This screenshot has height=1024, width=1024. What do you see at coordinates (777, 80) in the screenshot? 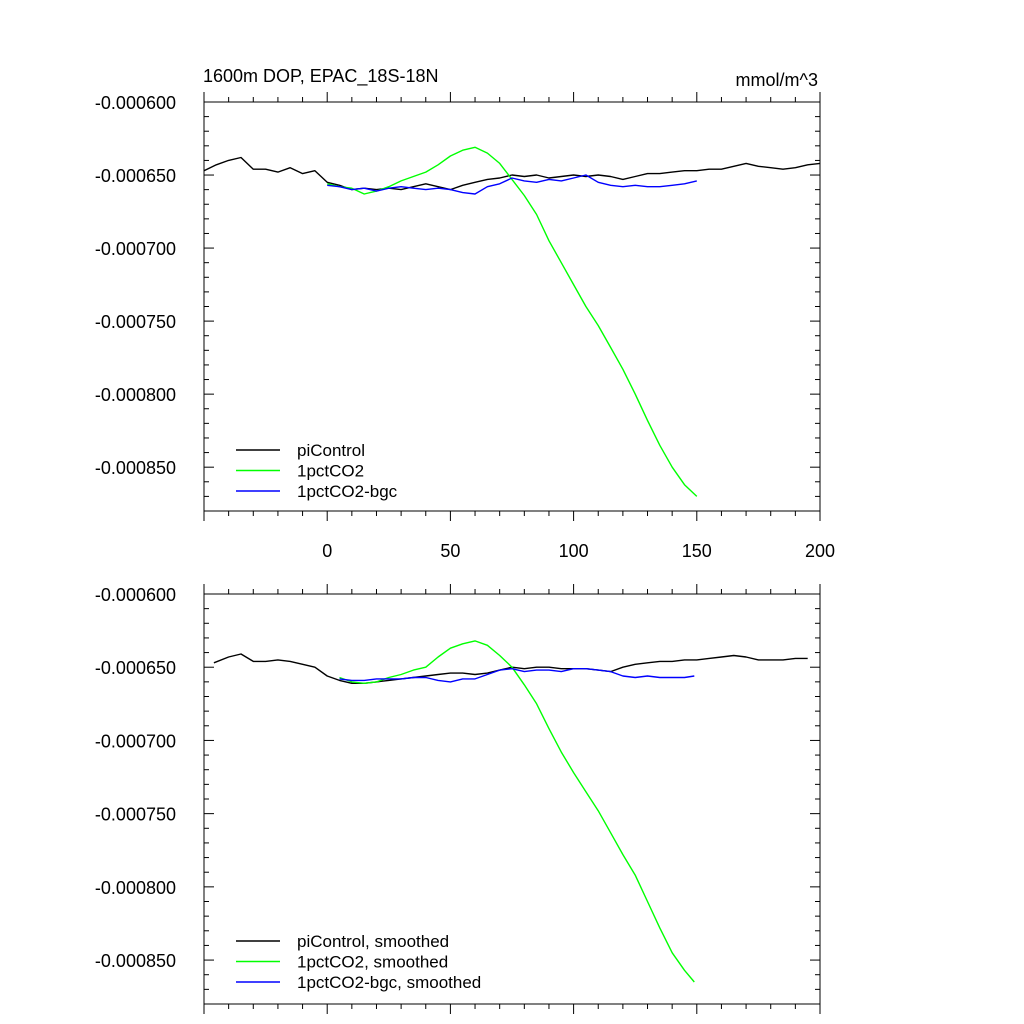
I see `units-label: mmol/m^3` at bounding box center [777, 80].